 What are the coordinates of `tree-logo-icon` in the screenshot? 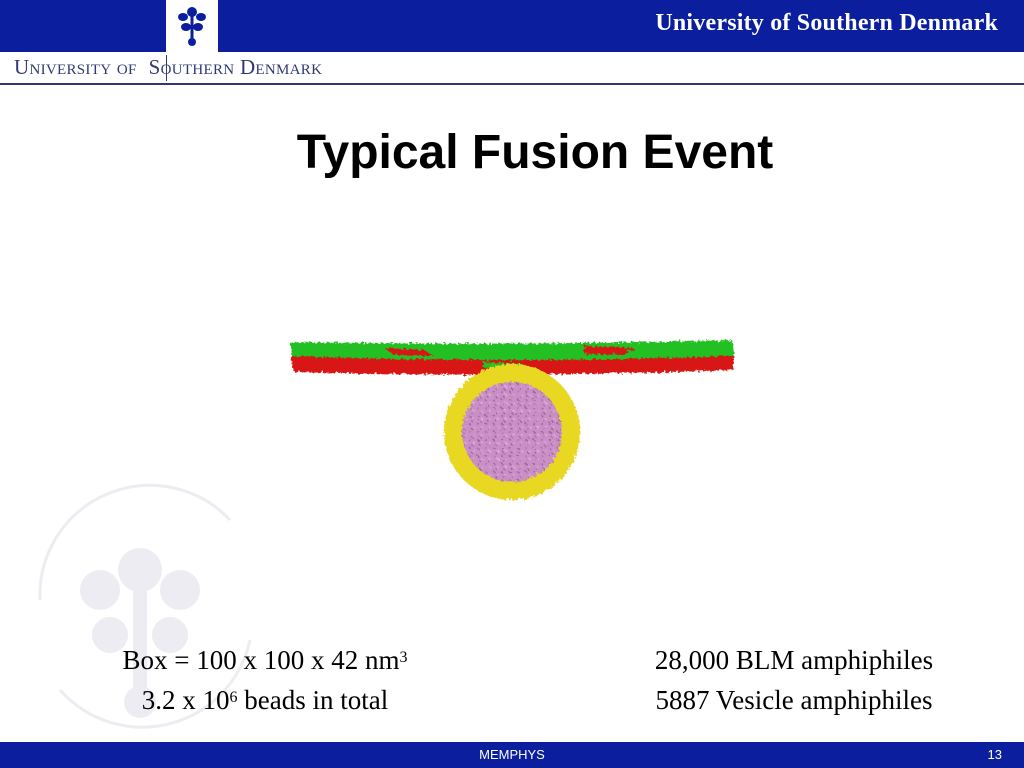 It's located at (192, 26).